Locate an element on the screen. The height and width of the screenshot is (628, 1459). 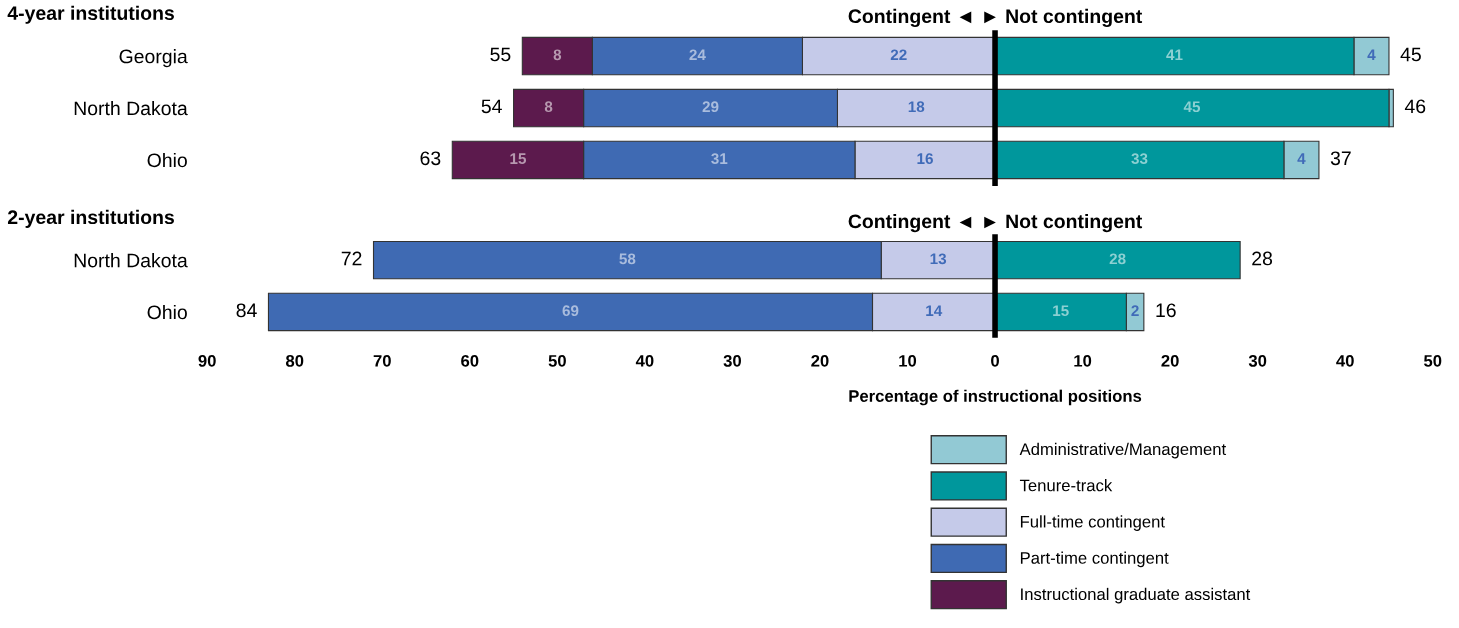
data-label: 69 is located at coordinates (570, 311).